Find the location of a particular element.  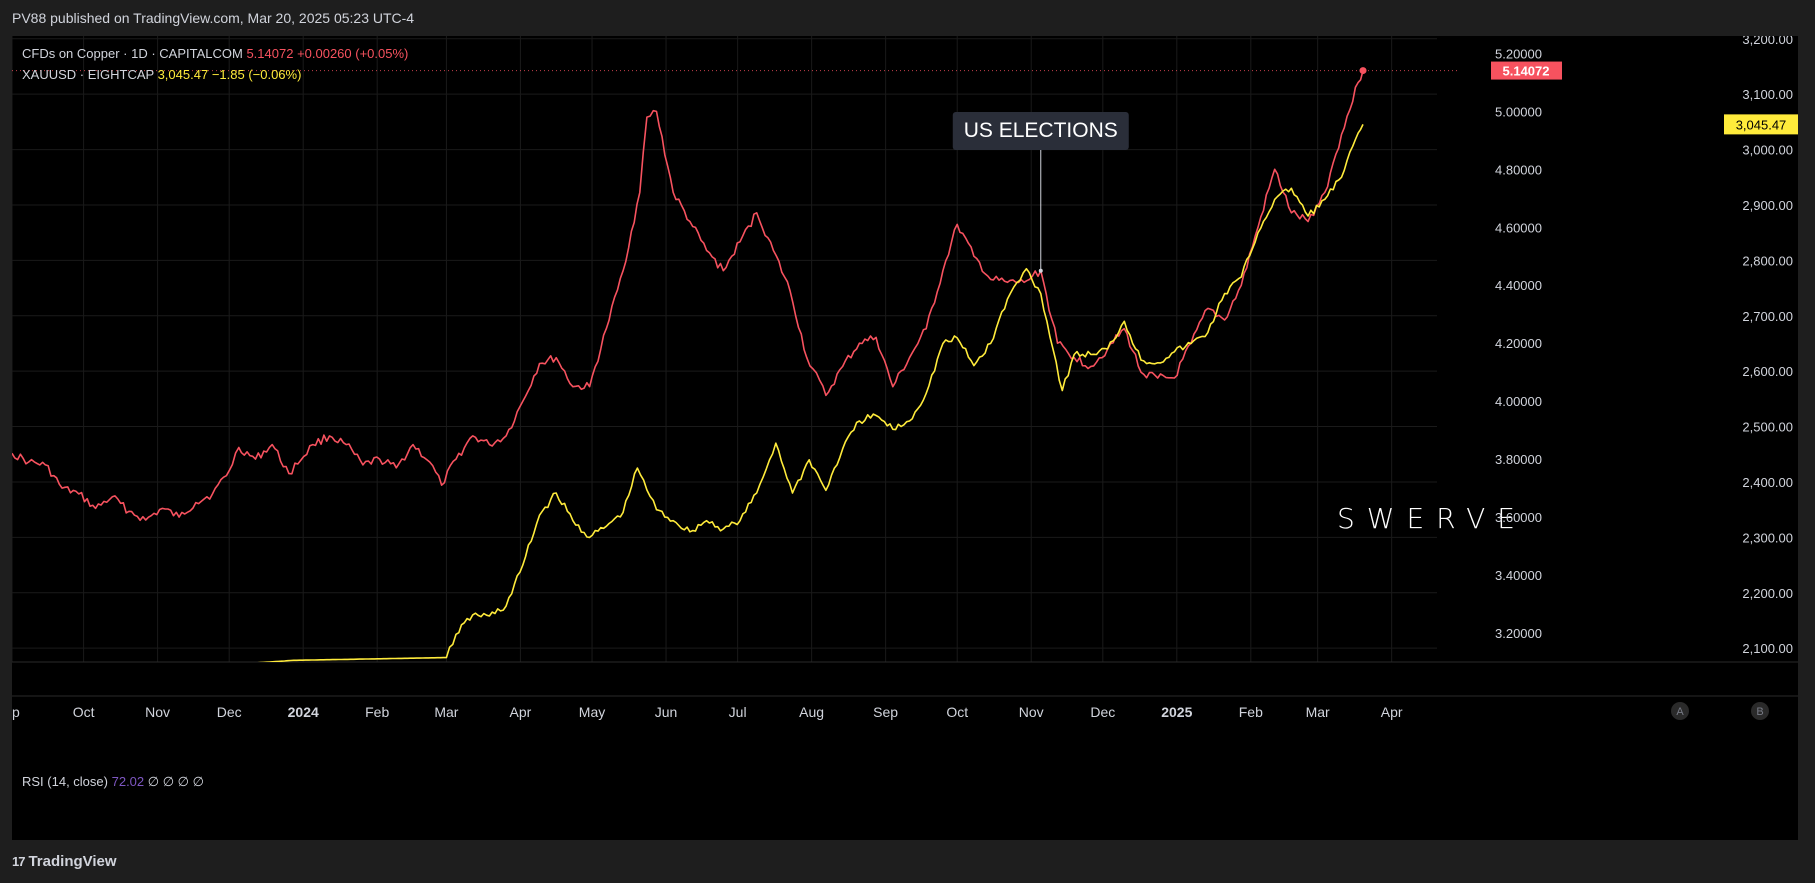

time-axis-tick: May is located at coordinates (592, 712).